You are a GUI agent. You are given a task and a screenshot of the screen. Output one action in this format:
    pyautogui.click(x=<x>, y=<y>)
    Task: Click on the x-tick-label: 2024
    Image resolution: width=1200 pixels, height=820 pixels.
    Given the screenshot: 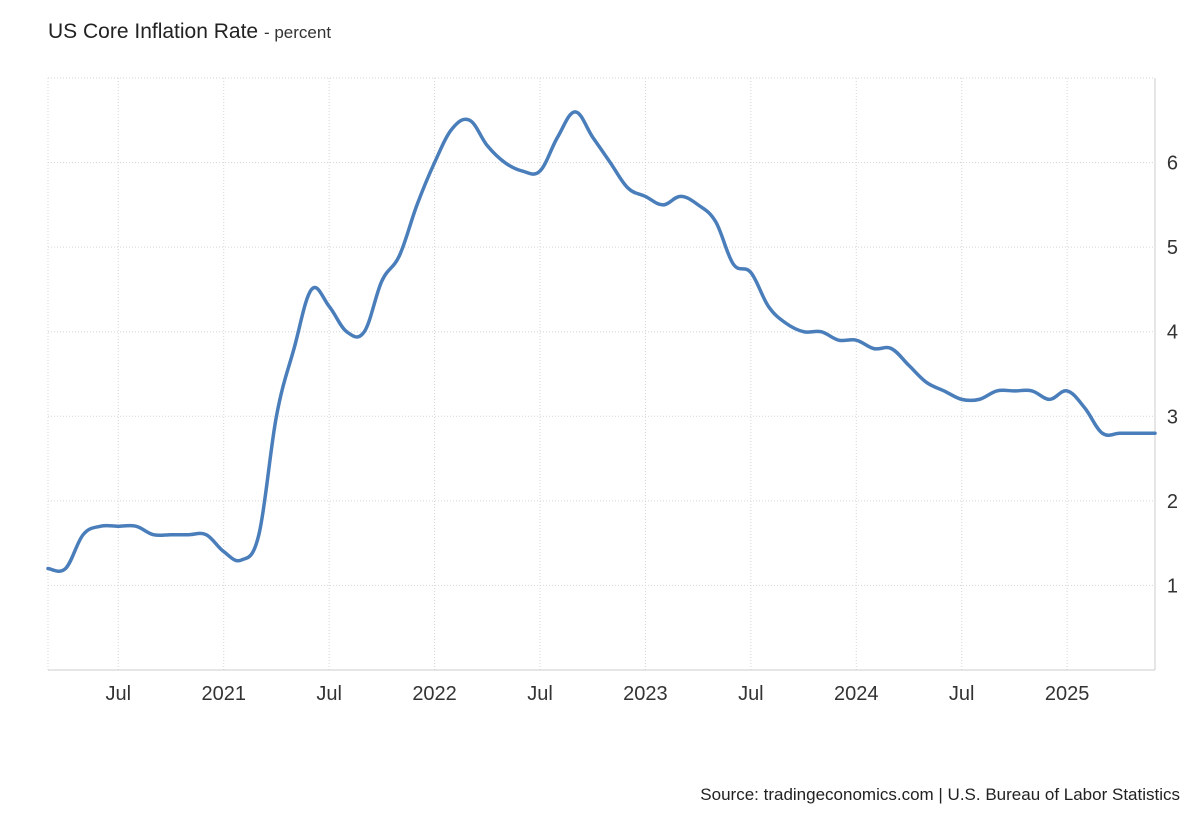 What is the action you would take?
    pyautogui.click(x=856, y=694)
    